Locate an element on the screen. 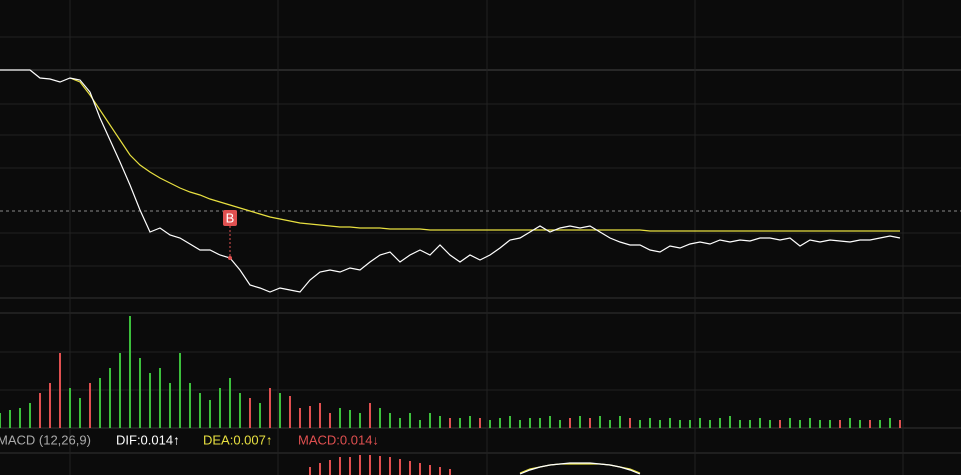 Image resolution: width=961 pixels, height=475 pixels. marker-point is located at coordinates (230, 258).